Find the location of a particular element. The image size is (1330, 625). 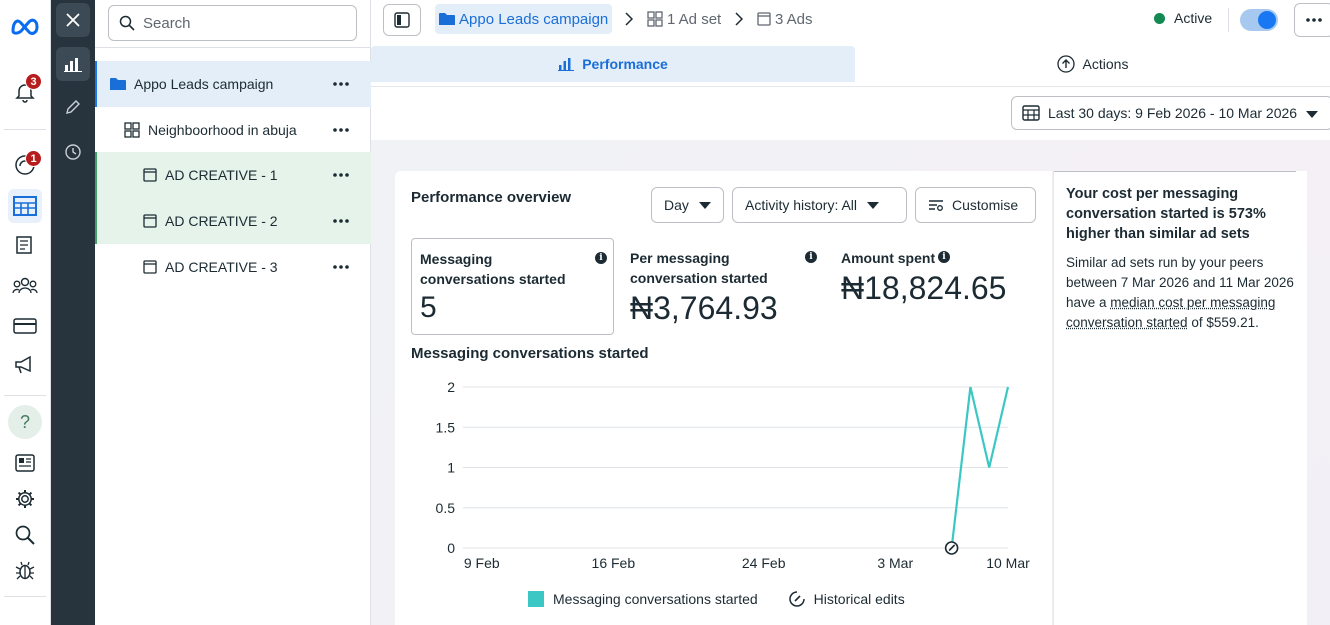

status-dot is located at coordinates (1159, 18).